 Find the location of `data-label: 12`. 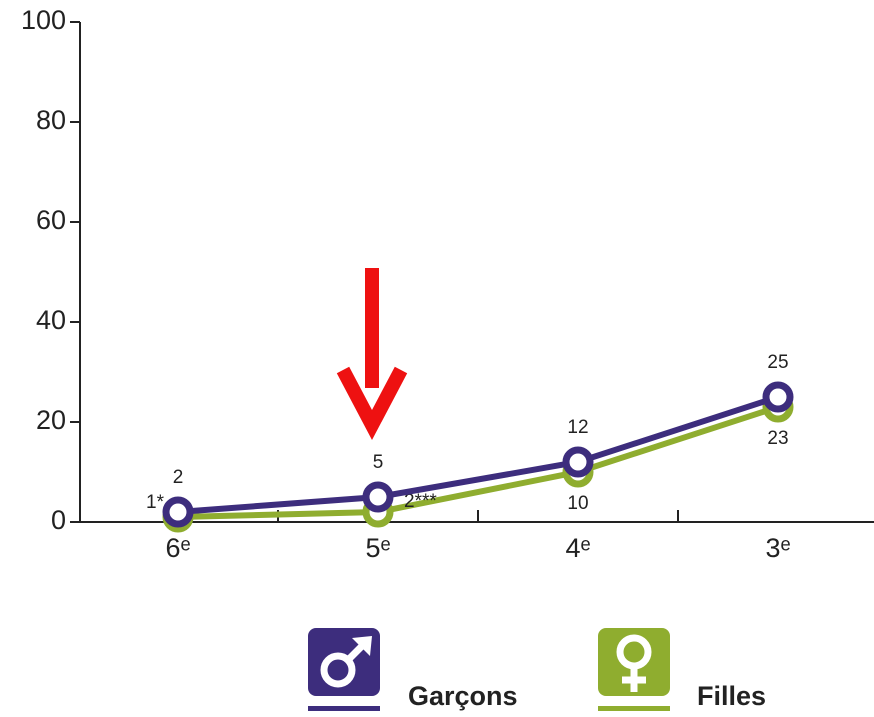

data-label: 12 is located at coordinates (577, 427).